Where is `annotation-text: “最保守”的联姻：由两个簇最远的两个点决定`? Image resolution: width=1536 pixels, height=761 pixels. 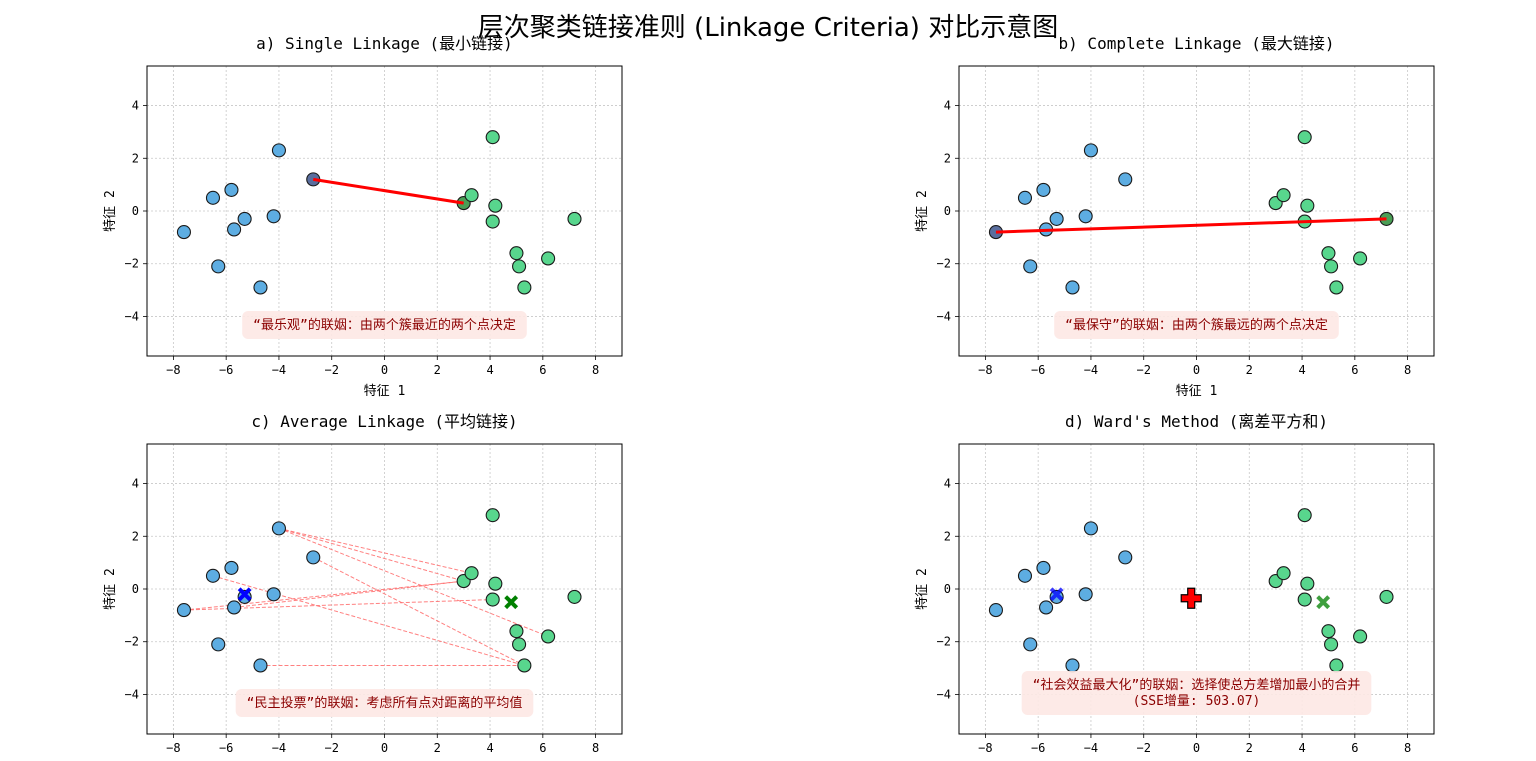
annotation-text: “最保守”的联姻：由两个簇最远的两个点决定 is located at coordinates (1196, 325).